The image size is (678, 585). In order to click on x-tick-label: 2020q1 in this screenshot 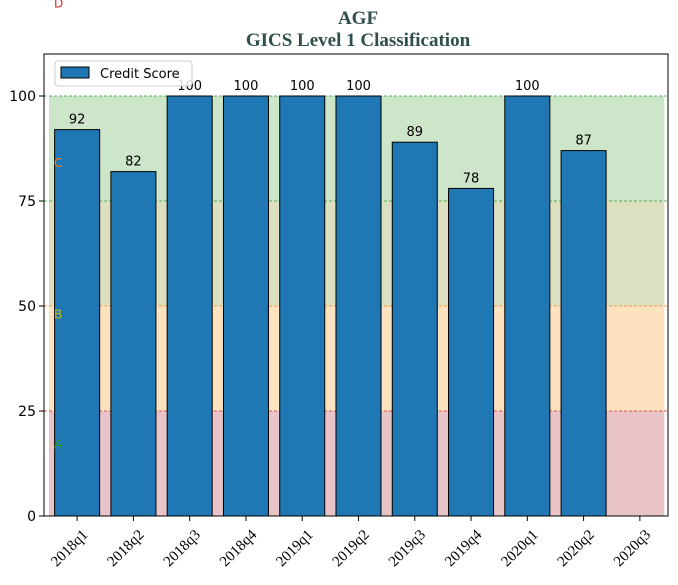, I will do `click(519, 548)`.